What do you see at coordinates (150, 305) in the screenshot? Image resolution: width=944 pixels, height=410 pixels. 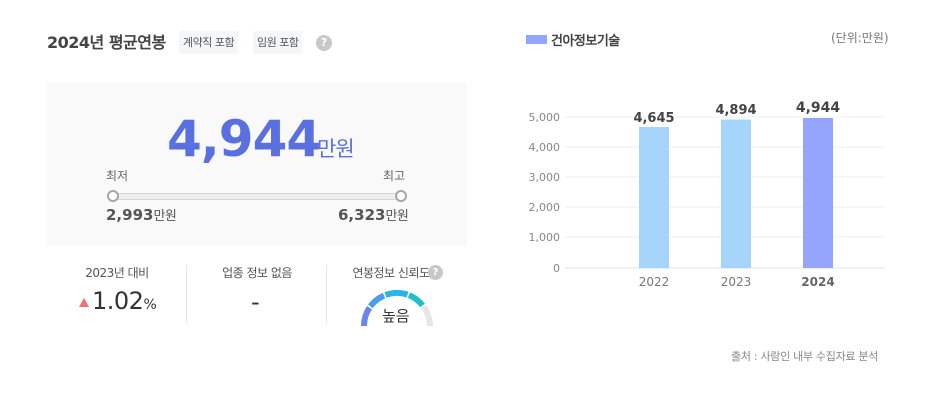 I see `yoy-unit: %` at bounding box center [150, 305].